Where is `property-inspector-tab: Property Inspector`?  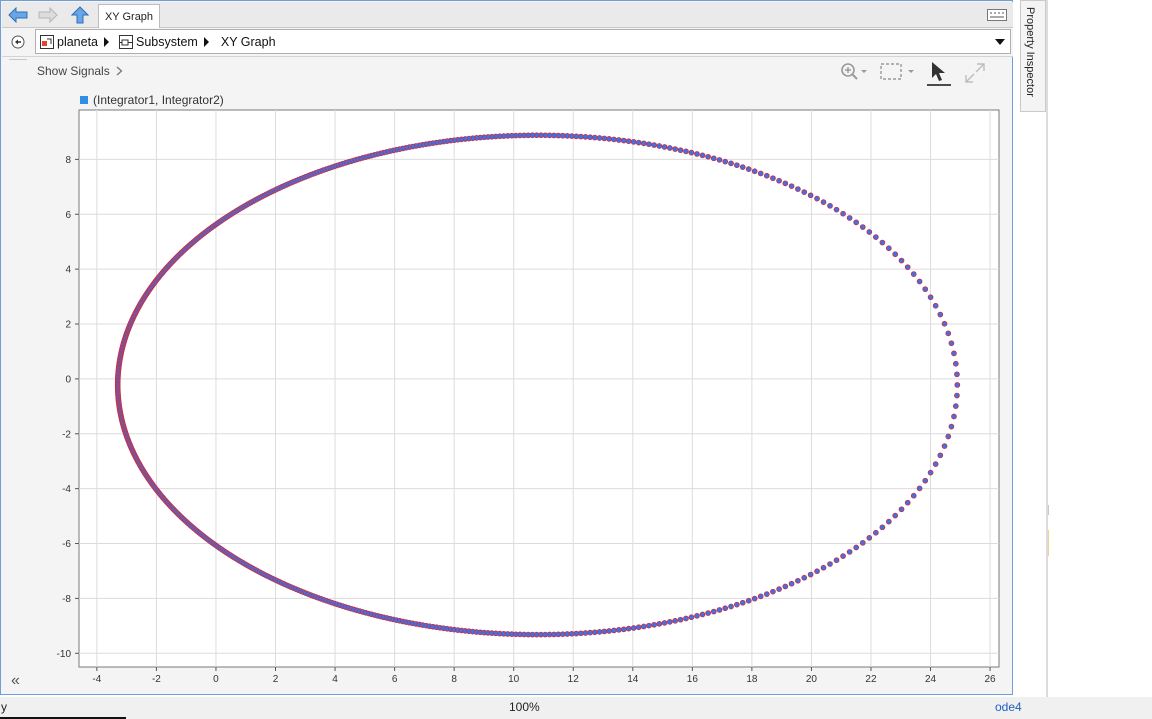 property-inspector-tab: Property Inspector is located at coordinates (1033, 56).